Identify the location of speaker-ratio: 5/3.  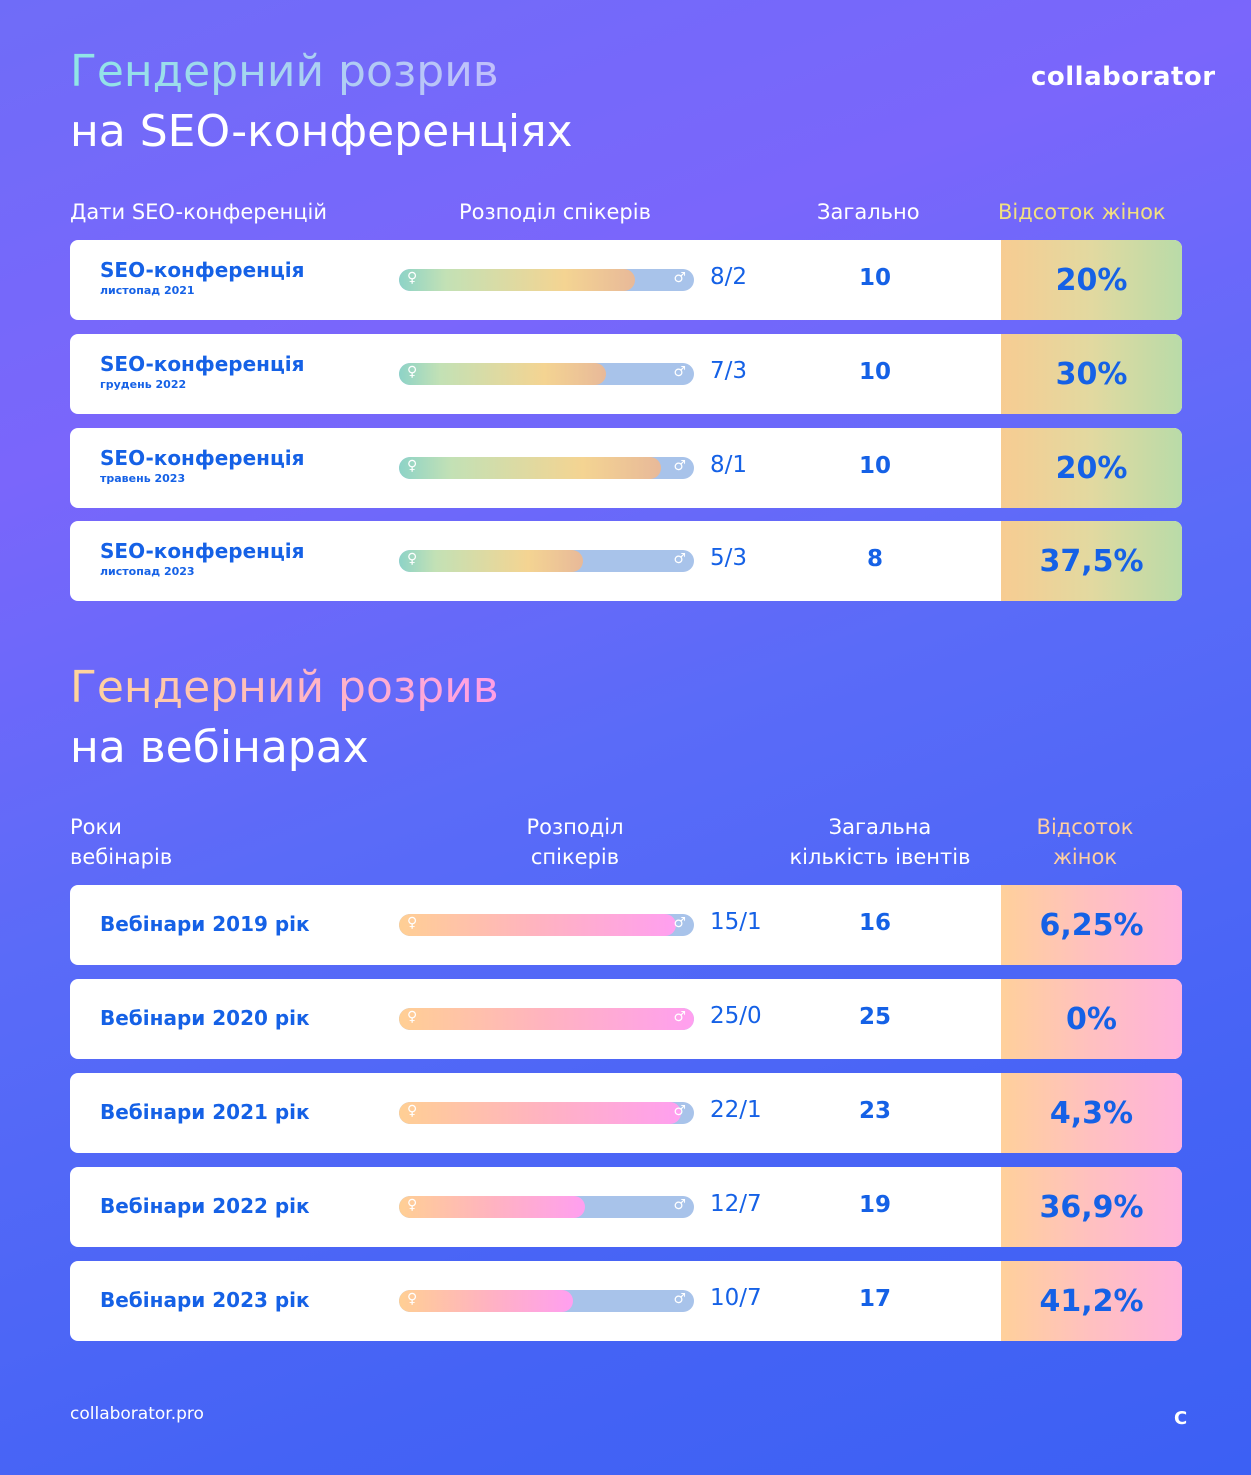
(729, 558).